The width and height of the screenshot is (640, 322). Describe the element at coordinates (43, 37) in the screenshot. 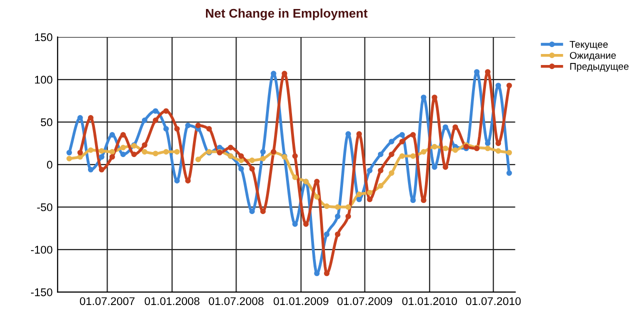

I see `y-tick-label: 150` at that location.